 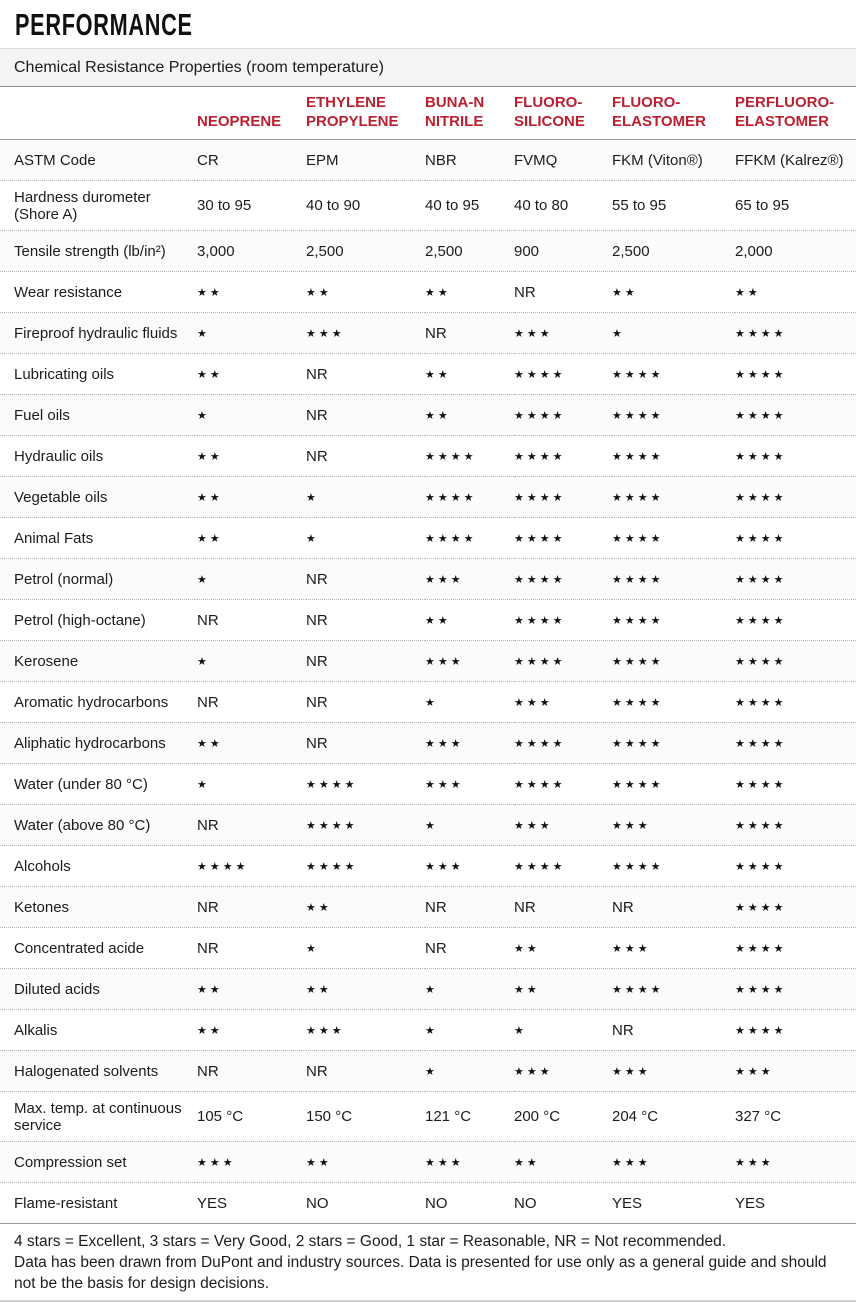 What do you see at coordinates (98, 620) in the screenshot?
I see `row-label: Petrol (high-octane)` at bounding box center [98, 620].